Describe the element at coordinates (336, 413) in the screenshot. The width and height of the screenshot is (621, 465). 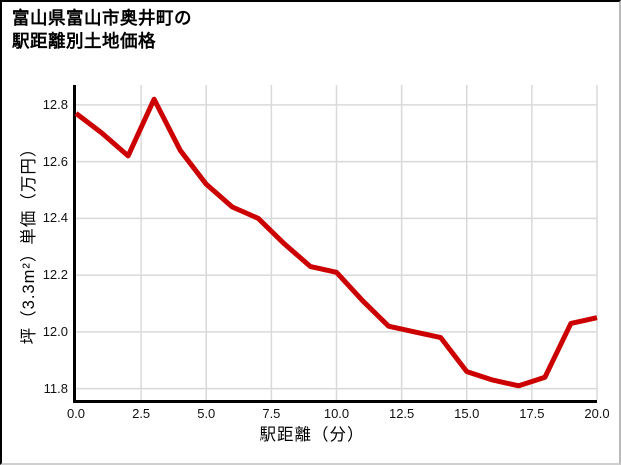
I see `x-tick-label: 10.0` at that location.